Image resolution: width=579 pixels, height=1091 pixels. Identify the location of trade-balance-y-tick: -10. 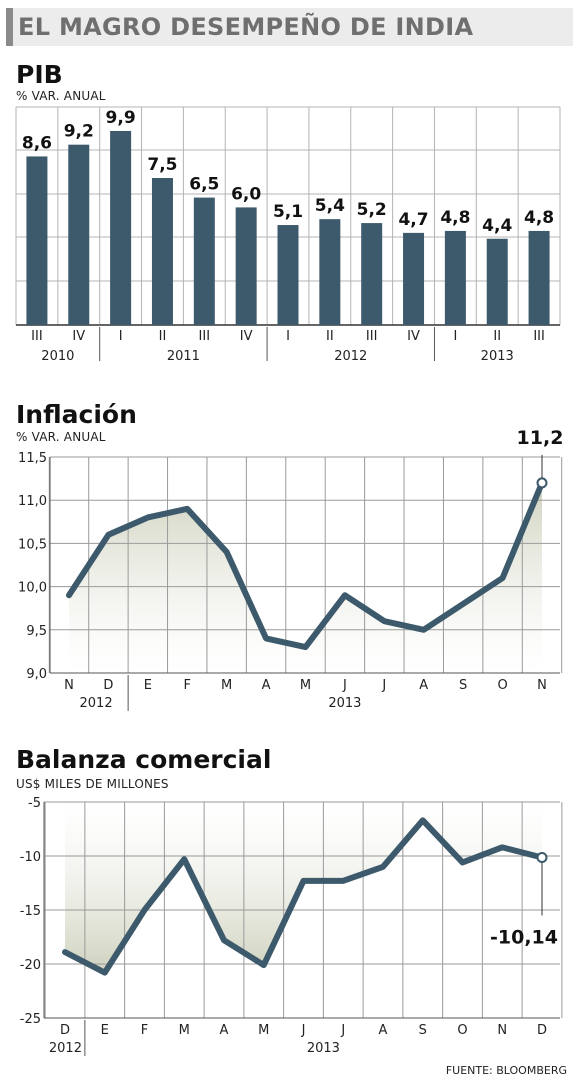
(30, 857).